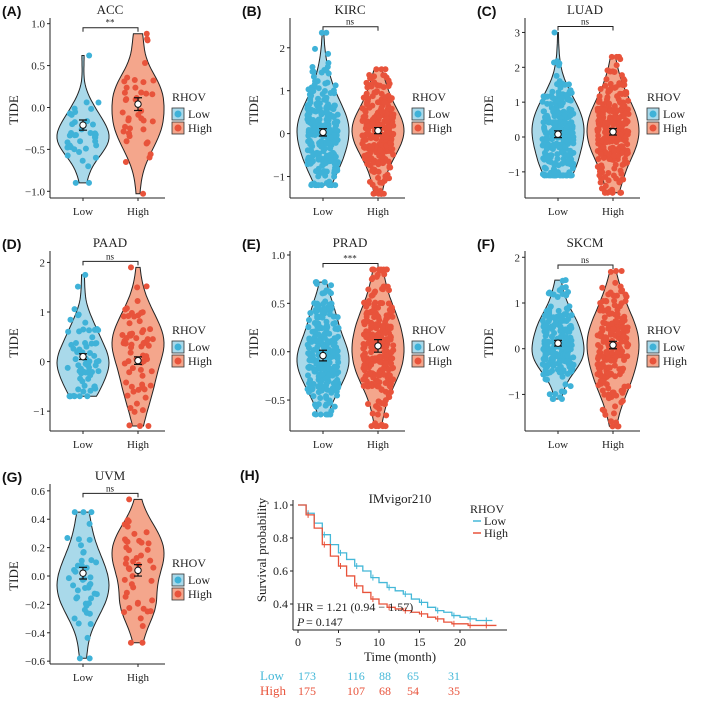  Describe the element at coordinates (324, 622) in the screenshot. I see `p-value: = 0.147` at that location.